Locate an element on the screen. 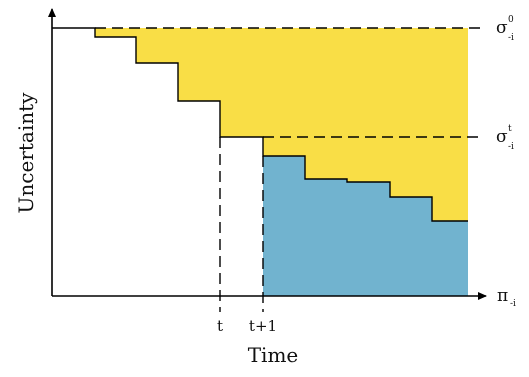 The width and height of the screenshot is (529, 377). svg-text: 0 is located at coordinates (511, 20).